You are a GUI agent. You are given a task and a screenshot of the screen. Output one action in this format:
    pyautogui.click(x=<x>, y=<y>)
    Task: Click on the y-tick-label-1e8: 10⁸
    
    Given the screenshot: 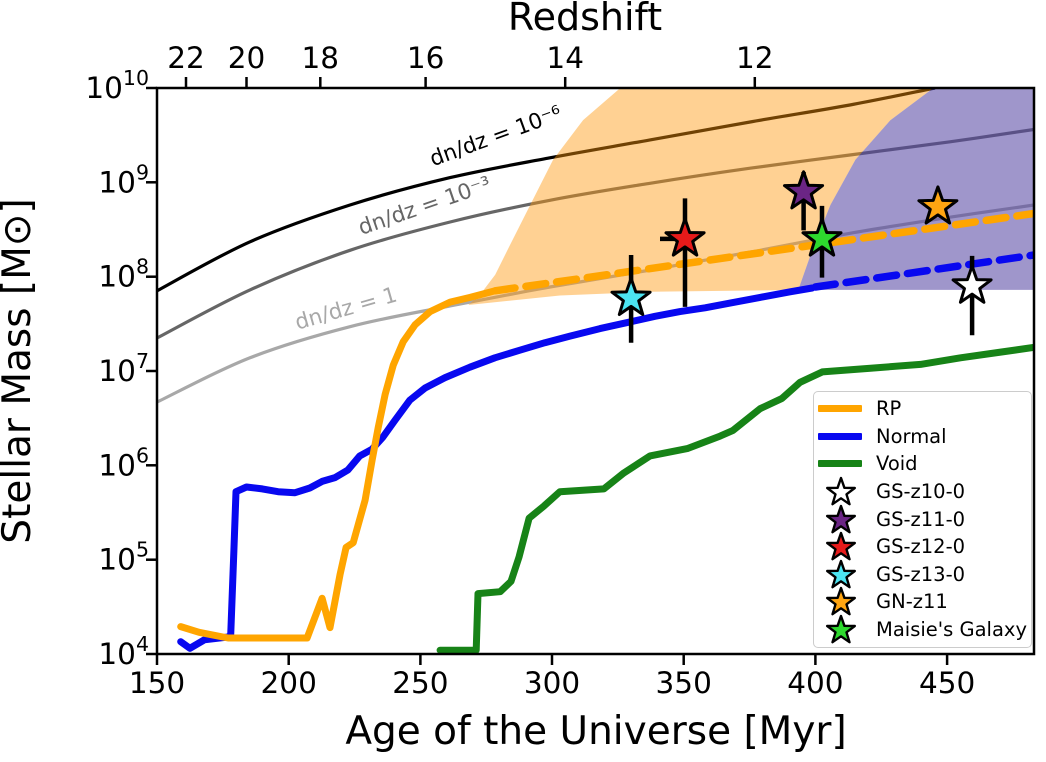 What is the action you would take?
    pyautogui.click(x=123, y=274)
    